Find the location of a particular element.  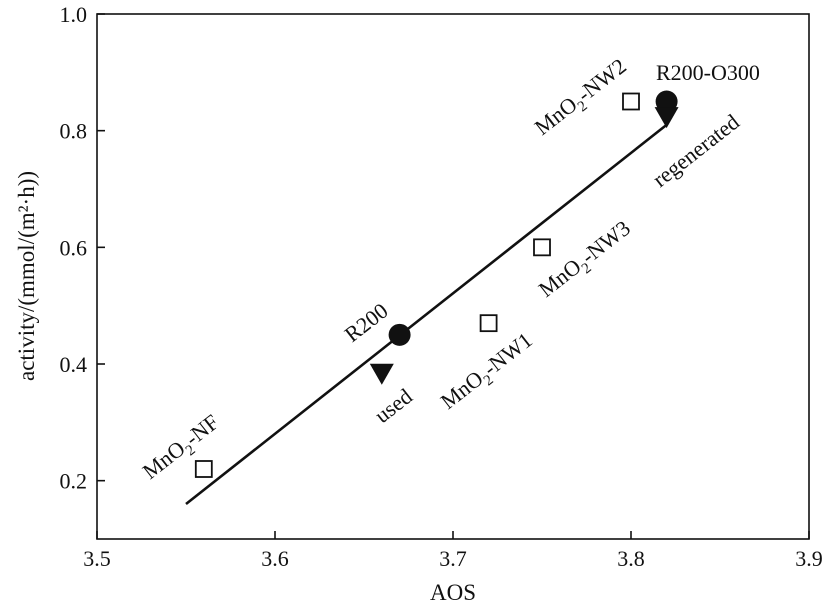

label-r200: R200 is located at coordinates (366, 322).